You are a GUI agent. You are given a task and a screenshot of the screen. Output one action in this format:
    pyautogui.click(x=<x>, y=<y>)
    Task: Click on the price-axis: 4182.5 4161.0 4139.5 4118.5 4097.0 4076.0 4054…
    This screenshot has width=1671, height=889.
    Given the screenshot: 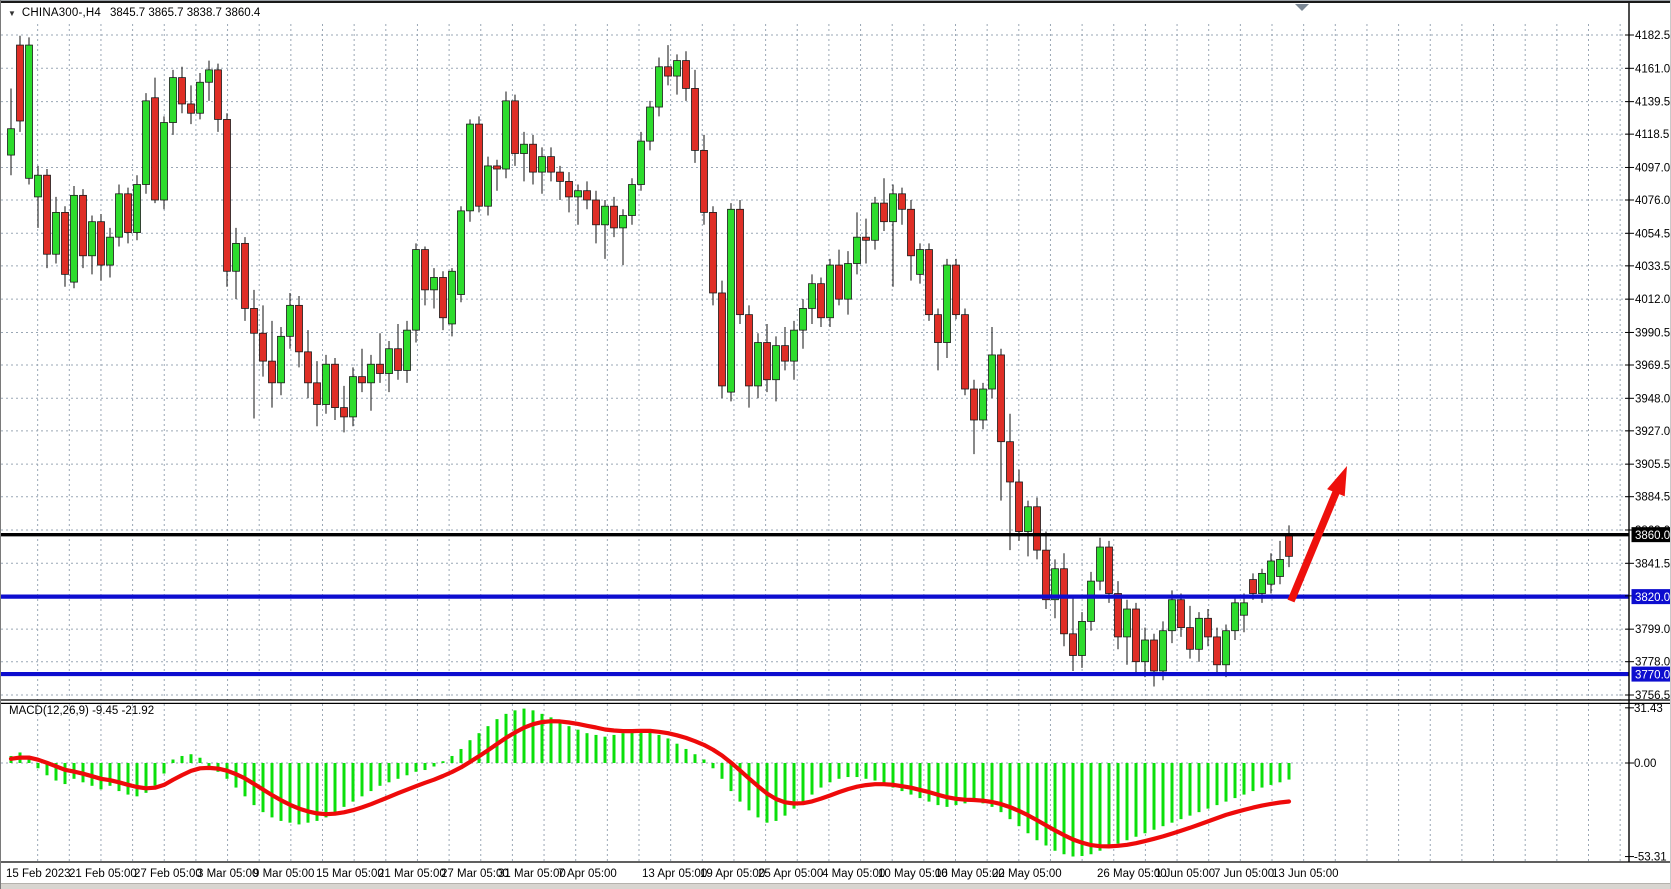 What is the action you would take?
    pyautogui.click(x=1648, y=447)
    